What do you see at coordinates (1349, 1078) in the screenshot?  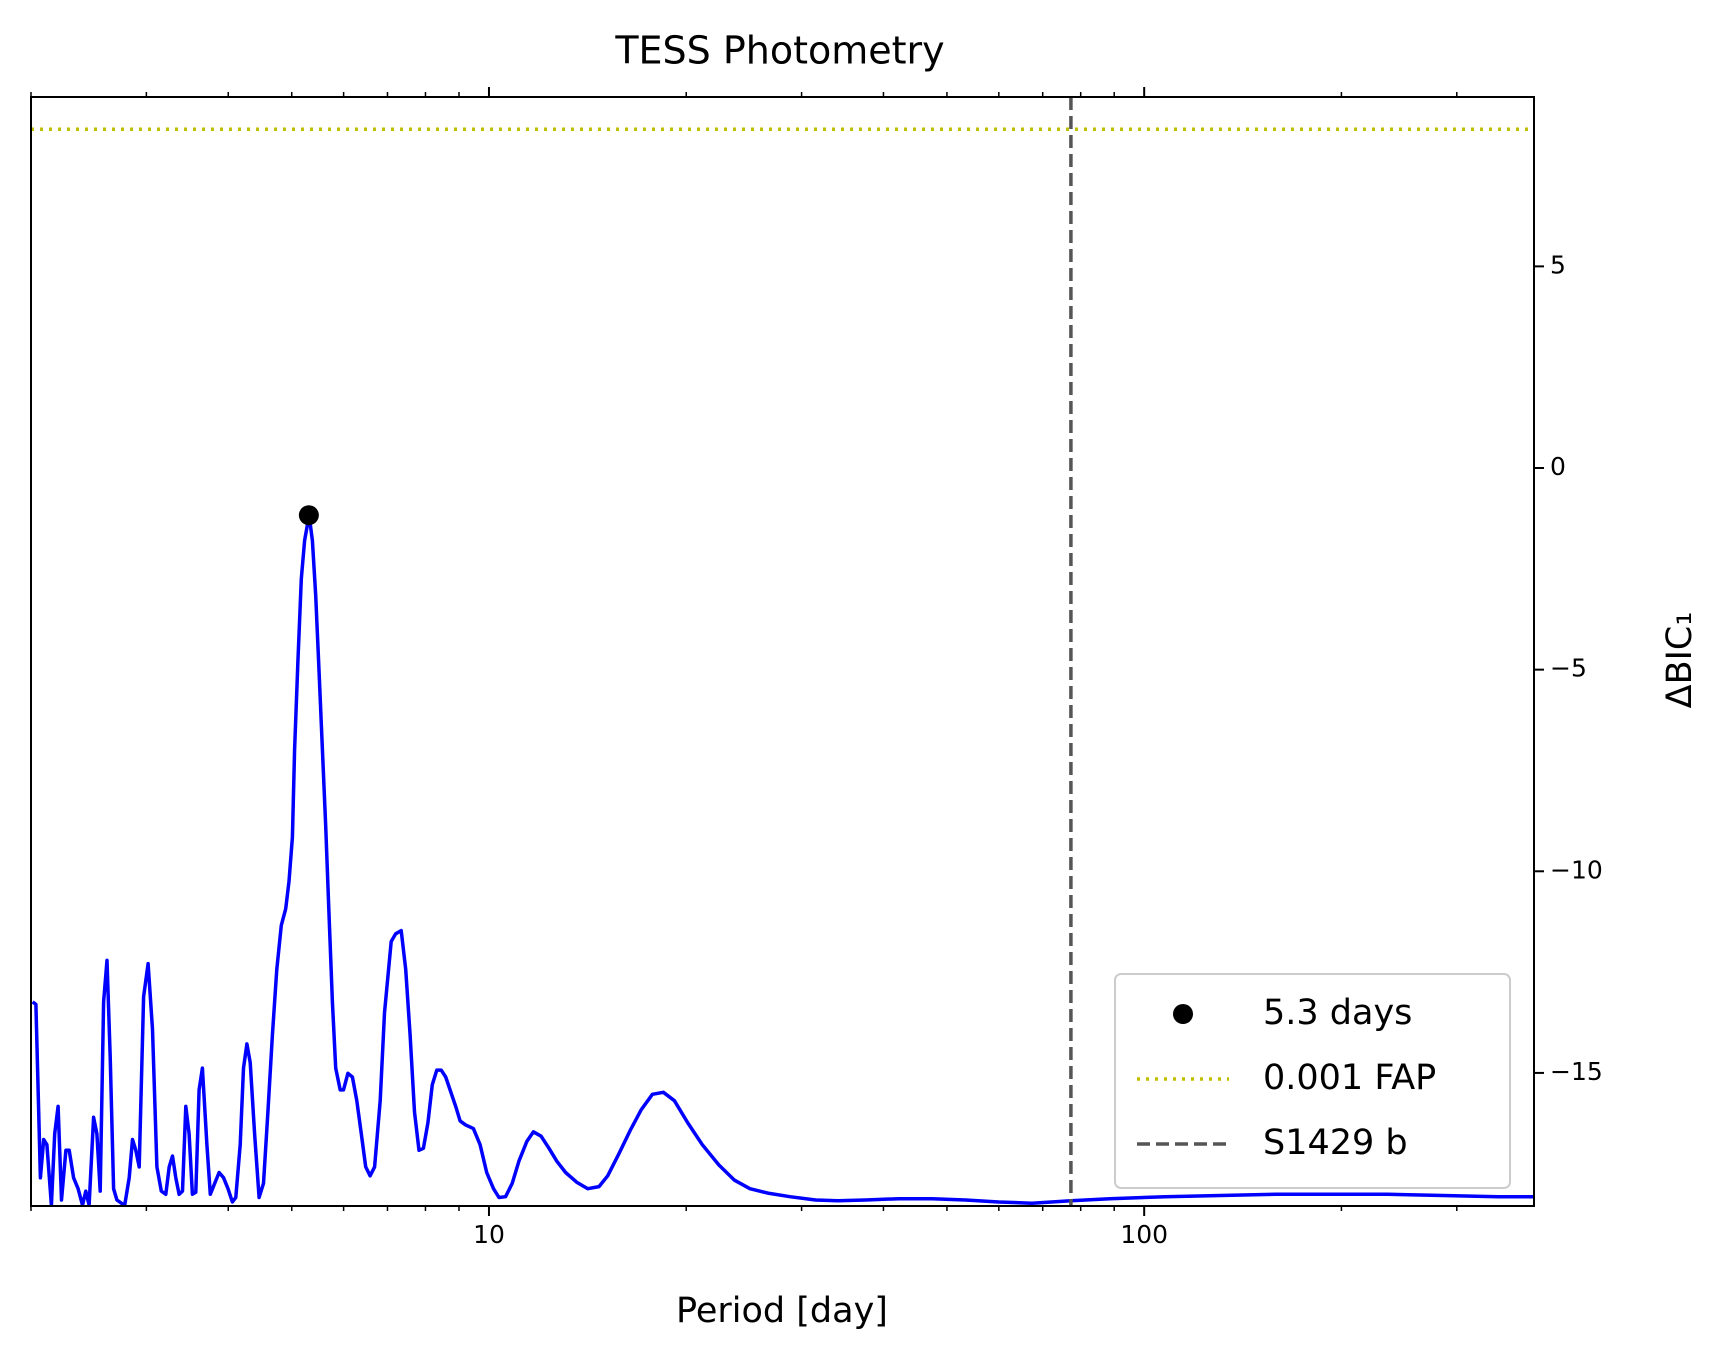 I see `legend-label: 0.001 FAP` at bounding box center [1349, 1078].